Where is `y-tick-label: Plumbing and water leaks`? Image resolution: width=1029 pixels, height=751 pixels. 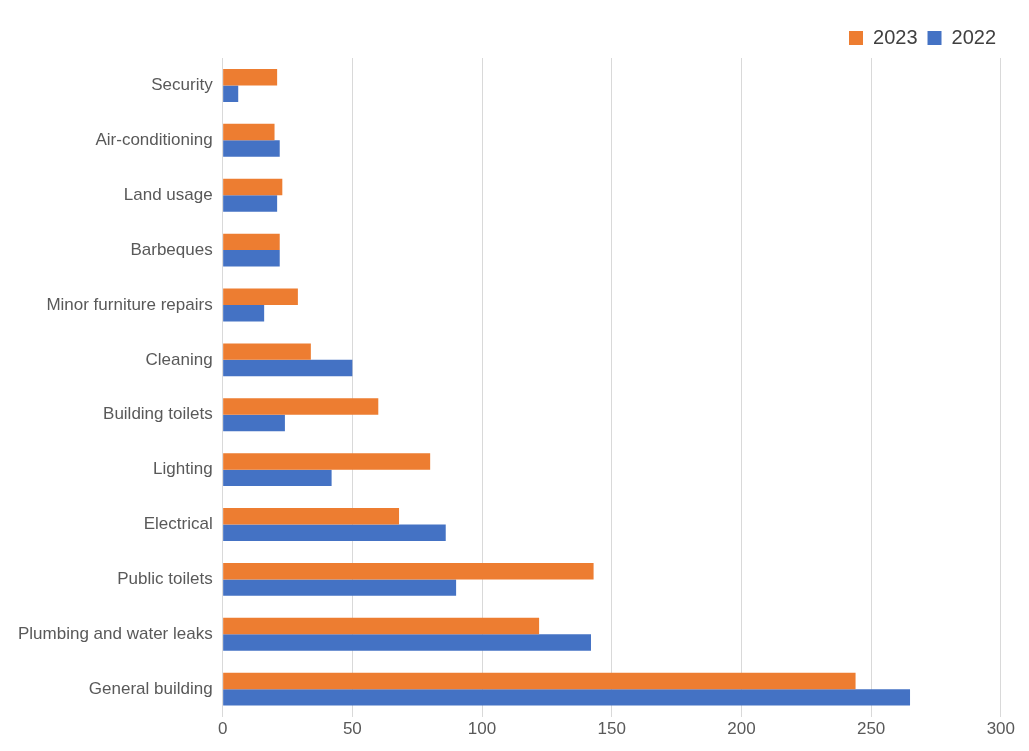
y-tick-label: Plumbing and water leaks is located at coordinates (115, 633).